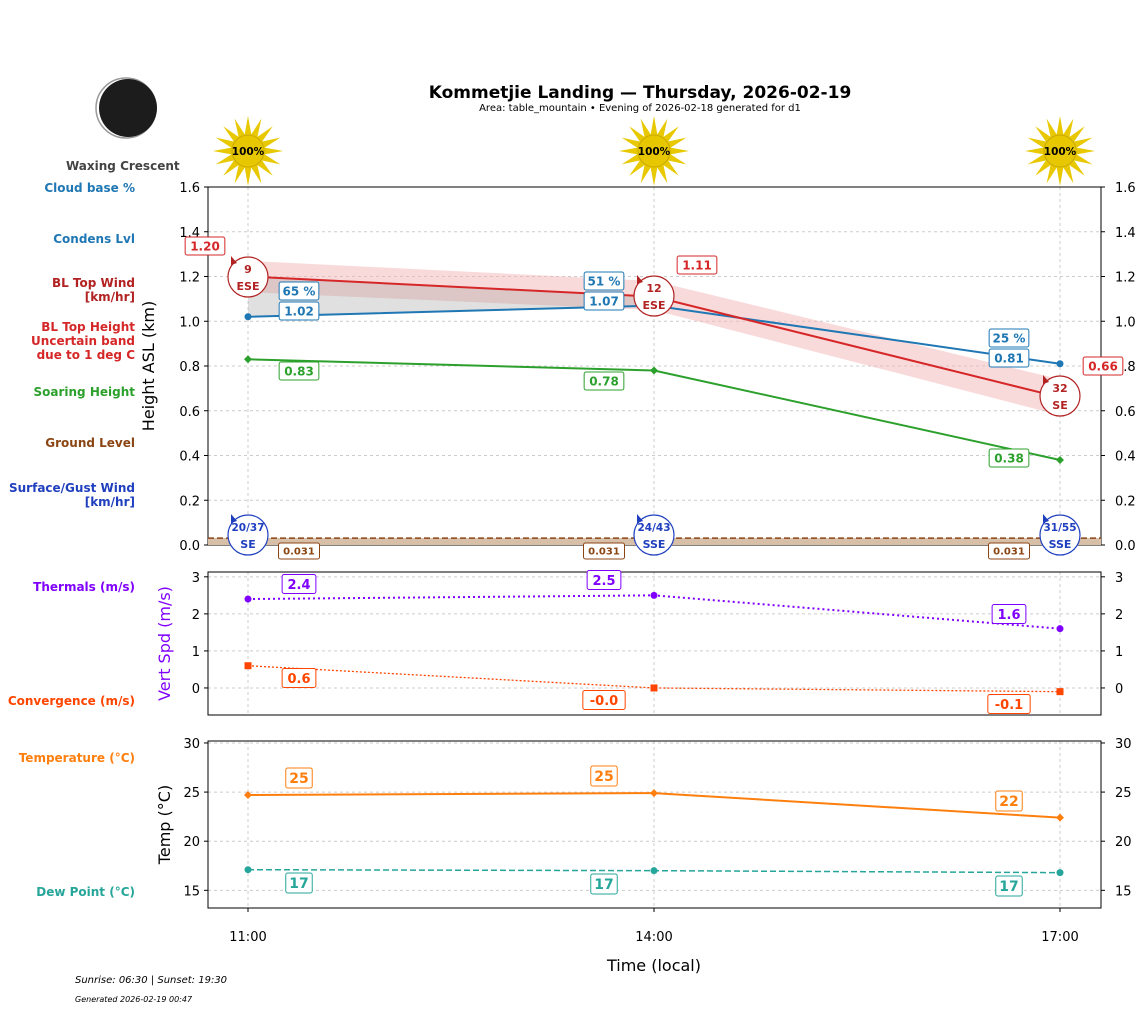  I want to click on y-tick-label-right: 1.2, so click(1125, 278).